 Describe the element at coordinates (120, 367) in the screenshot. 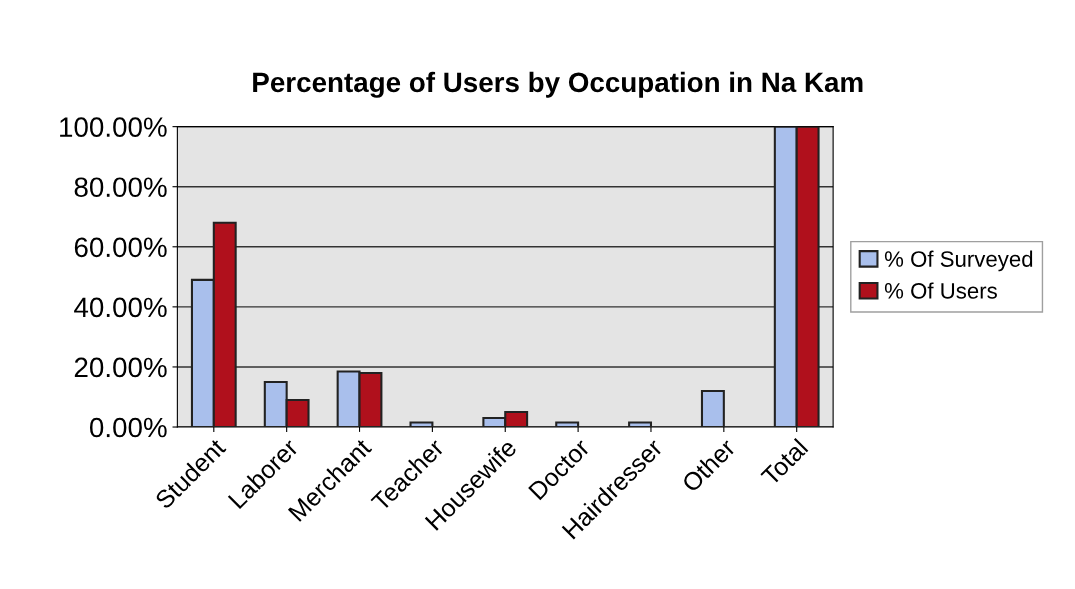

I see `y-tick-label: 20.00%` at that location.